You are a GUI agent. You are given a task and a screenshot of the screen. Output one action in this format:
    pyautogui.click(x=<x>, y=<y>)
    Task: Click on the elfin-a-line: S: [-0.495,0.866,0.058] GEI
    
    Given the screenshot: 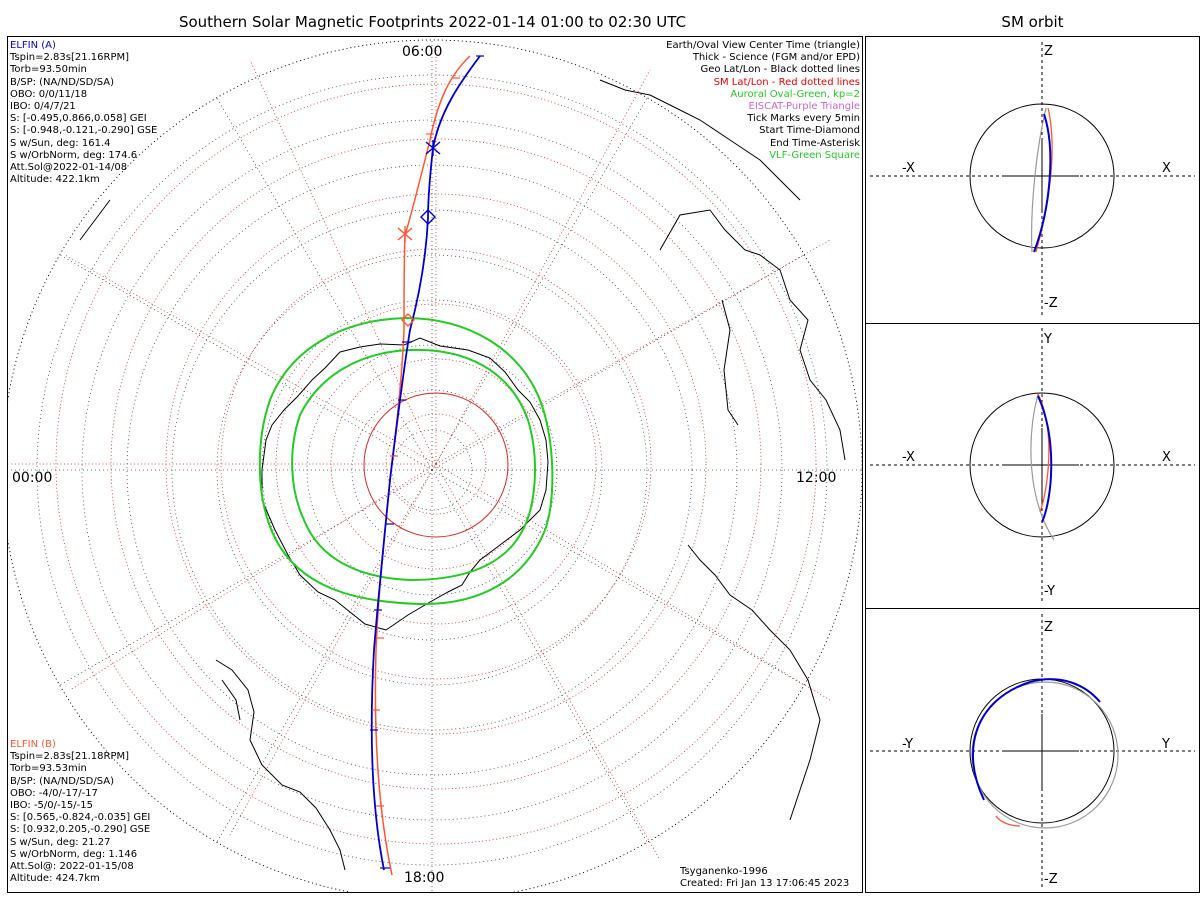 What is the action you would take?
    pyautogui.click(x=78, y=119)
    